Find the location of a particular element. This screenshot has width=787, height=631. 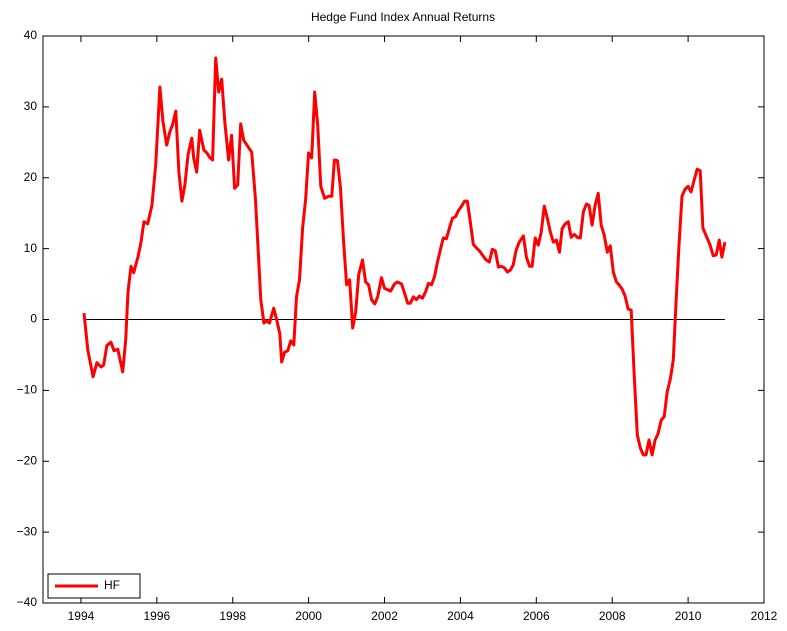

y-tick-label: 30 is located at coordinates (31, 106).